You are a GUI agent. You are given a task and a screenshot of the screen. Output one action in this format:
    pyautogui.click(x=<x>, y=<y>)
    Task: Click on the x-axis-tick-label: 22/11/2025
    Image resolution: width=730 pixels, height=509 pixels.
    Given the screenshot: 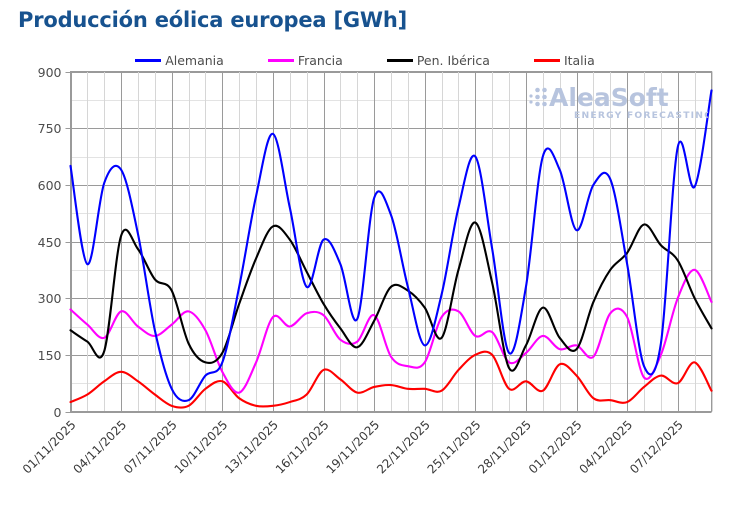 What is the action you would take?
    pyautogui.click(x=403, y=447)
    